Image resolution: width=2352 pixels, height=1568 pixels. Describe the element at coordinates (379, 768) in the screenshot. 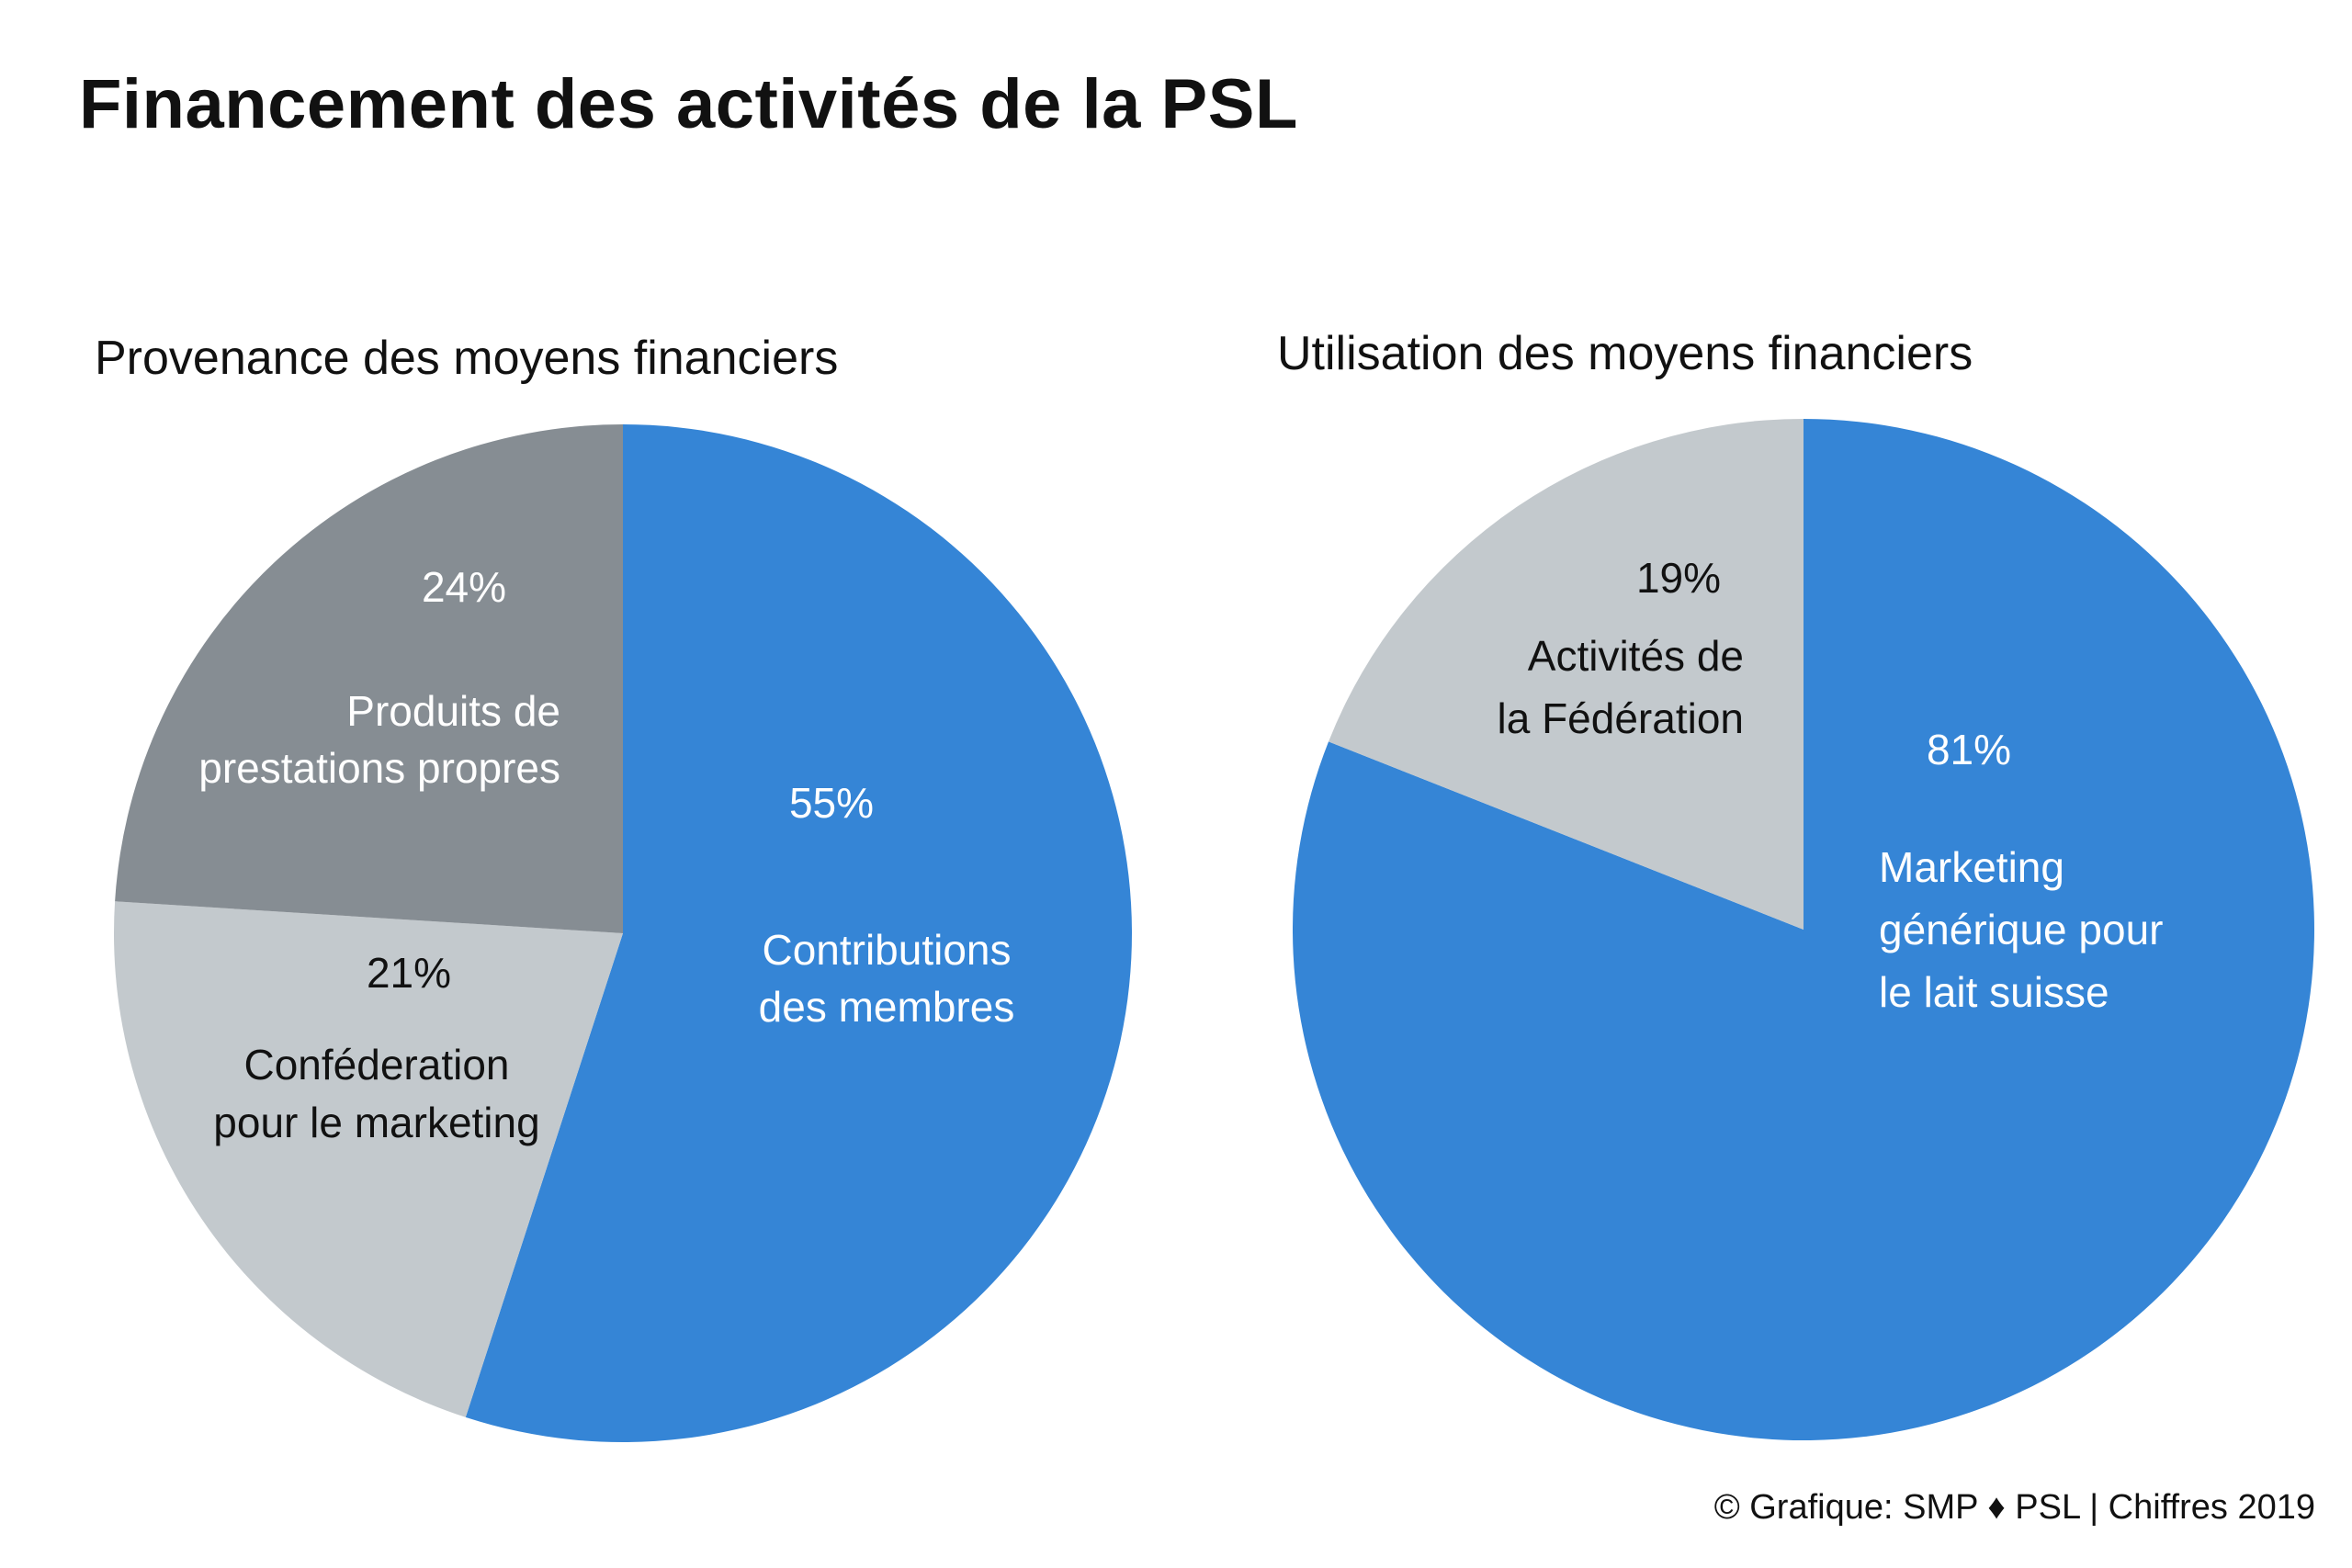

I see `provenance-slice-2-label-line-1: prestations propres` at that location.